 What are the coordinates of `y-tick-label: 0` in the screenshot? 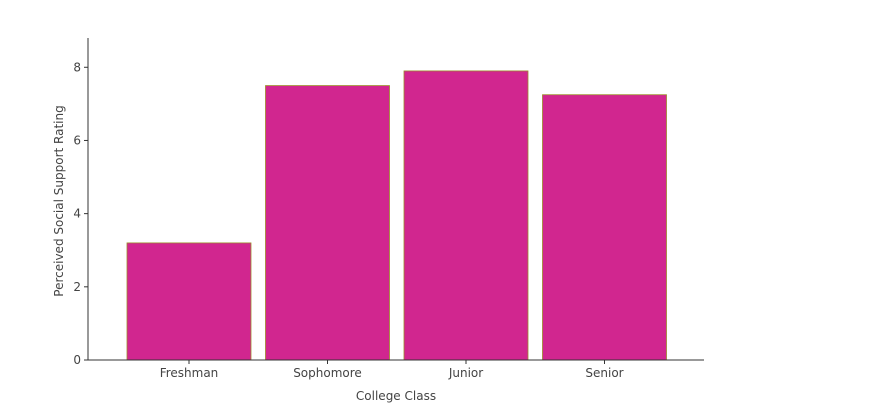 It's located at (77, 360).